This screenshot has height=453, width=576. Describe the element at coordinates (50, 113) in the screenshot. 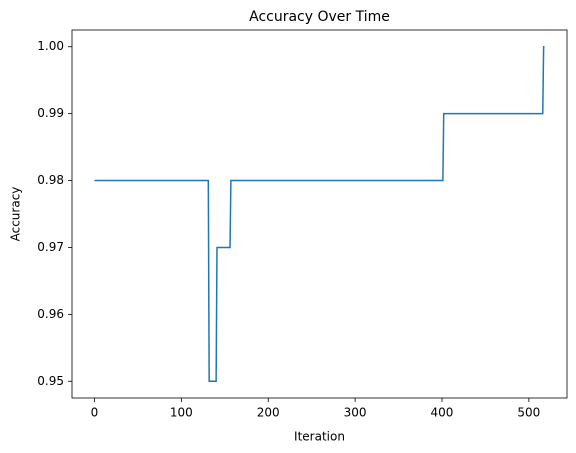

I see `y-tick-label: 0.99` at that location.